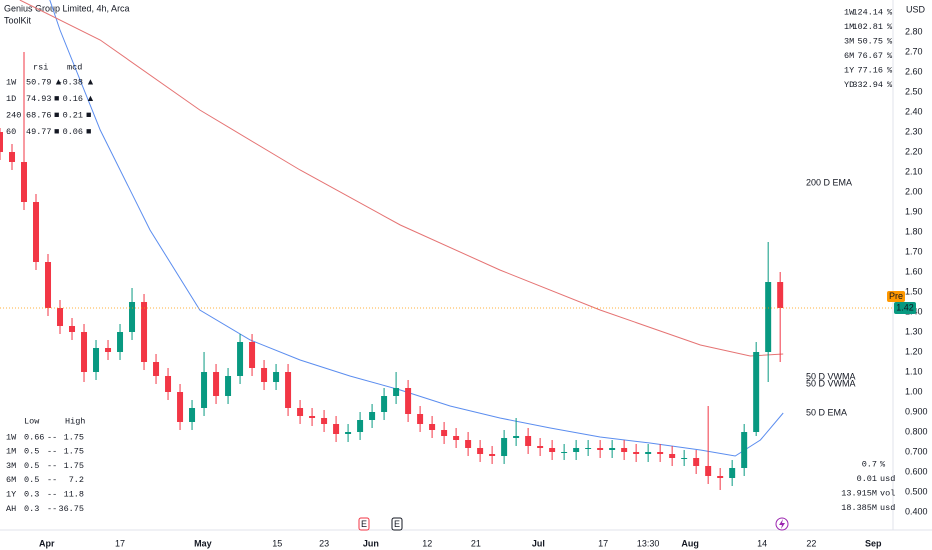 This screenshot has height=550, width=932. What do you see at coordinates (58, 81) in the screenshot?
I see `rsi-mark: ▲` at bounding box center [58, 81].